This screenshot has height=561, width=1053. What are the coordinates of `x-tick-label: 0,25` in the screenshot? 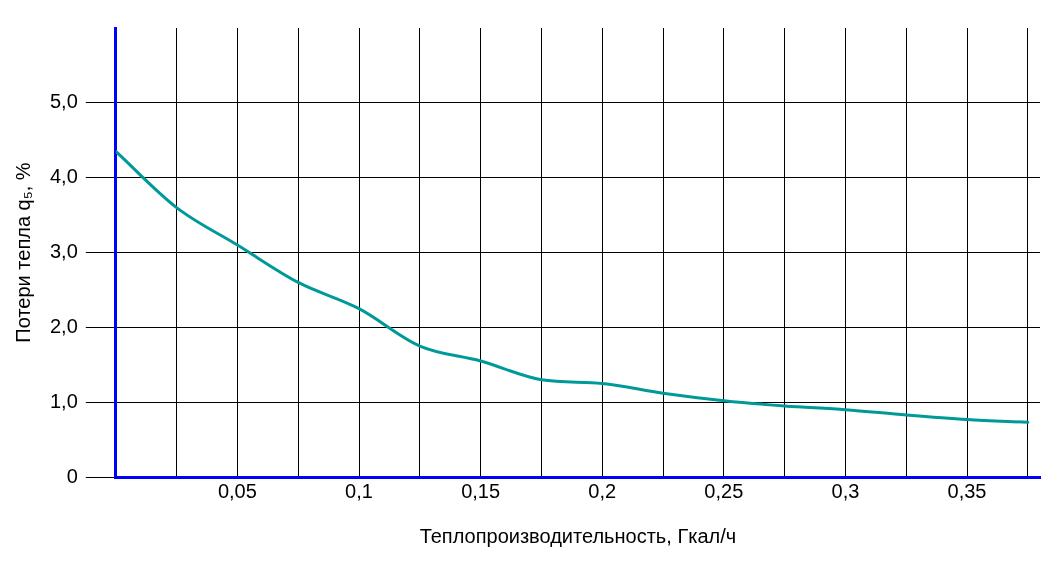 It's located at (724, 490).